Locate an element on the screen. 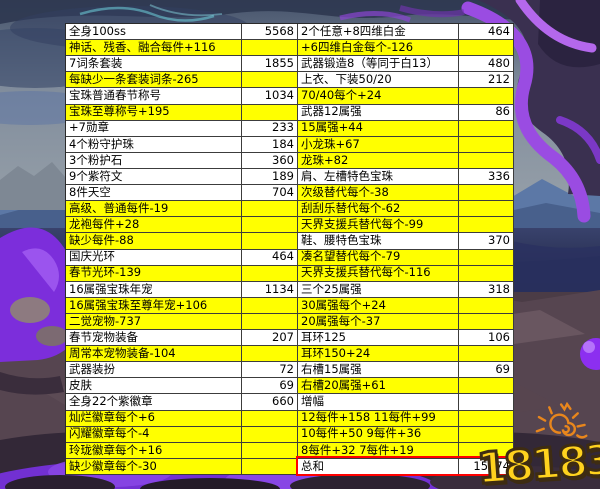 The height and width of the screenshot is (489, 600). item-label-right: 12每件+158 11每件+99 is located at coordinates (378, 418).